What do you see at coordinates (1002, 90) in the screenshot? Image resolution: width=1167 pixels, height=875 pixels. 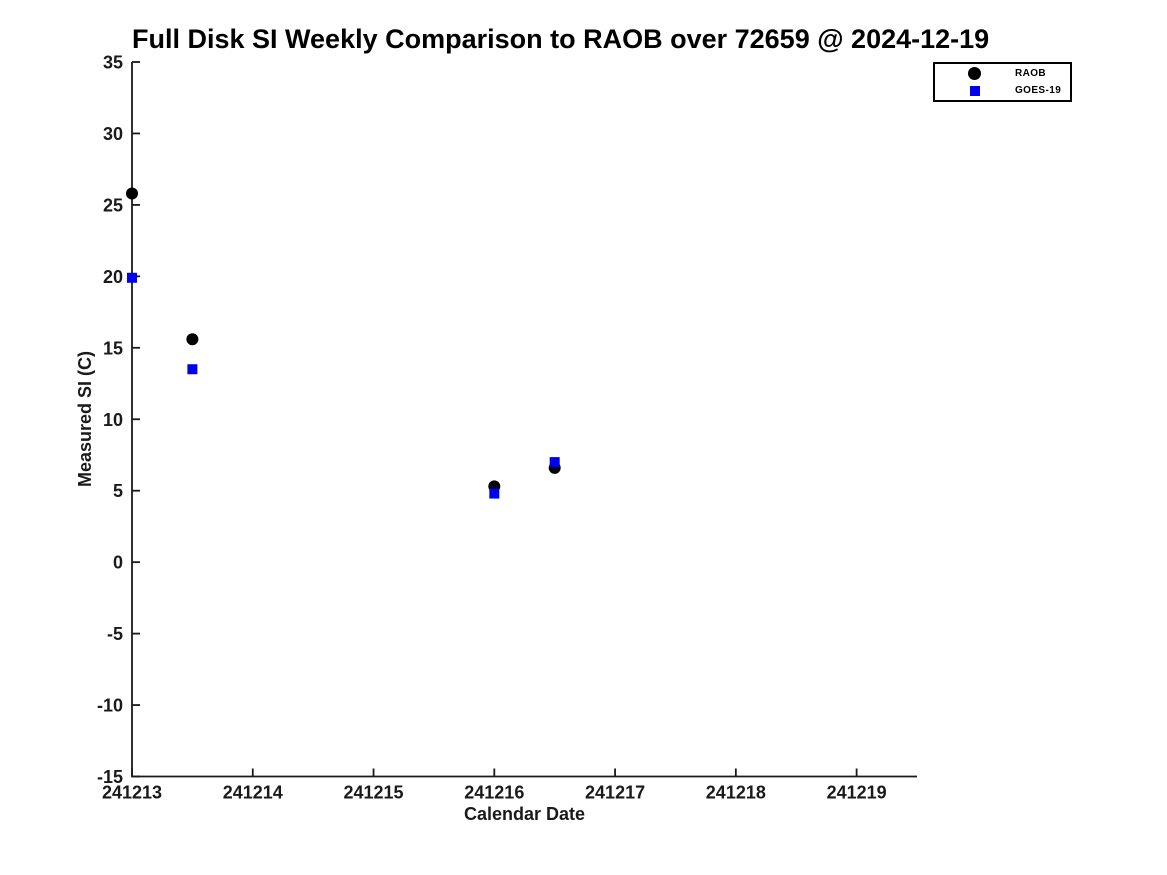 I see `legend-entry-goes-19: GOES-19` at bounding box center [1002, 90].